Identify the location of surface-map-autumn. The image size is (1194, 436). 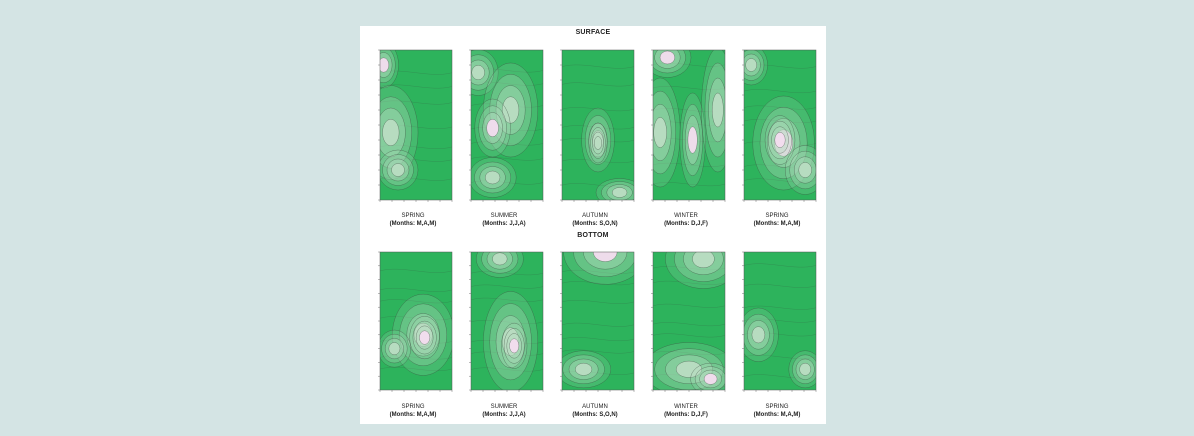
(597, 125).